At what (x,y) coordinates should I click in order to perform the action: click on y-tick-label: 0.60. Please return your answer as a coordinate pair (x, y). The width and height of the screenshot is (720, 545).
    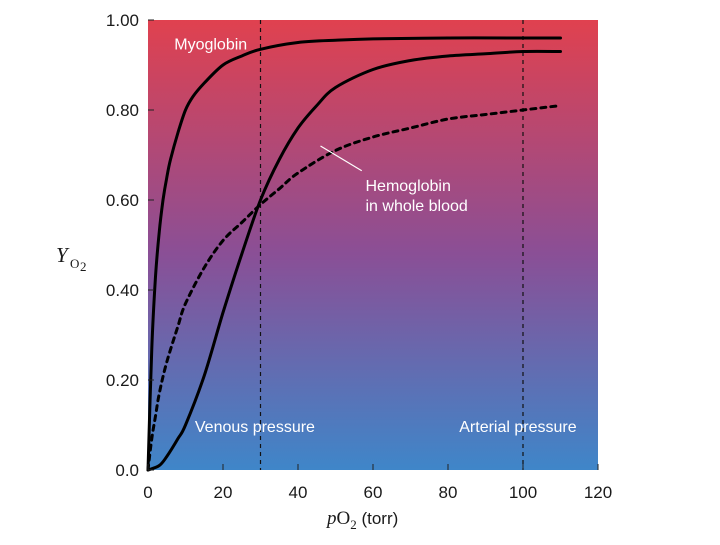
    Looking at the image, I should click on (122, 200).